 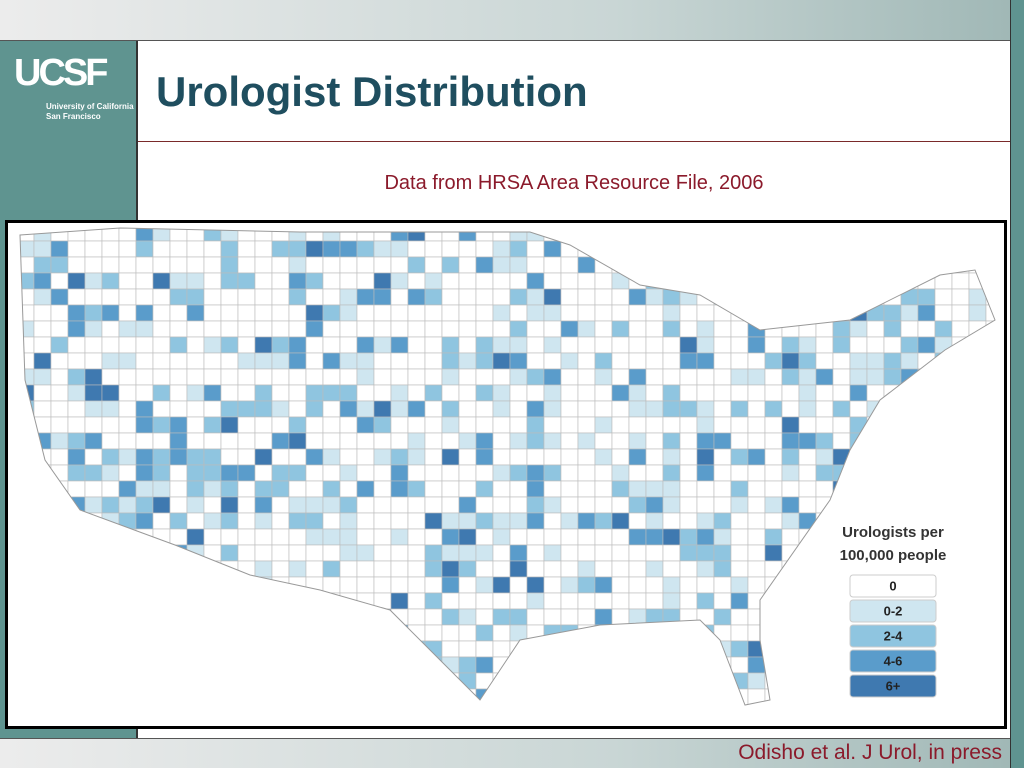 I want to click on legend-swatch, so click(x=893, y=686).